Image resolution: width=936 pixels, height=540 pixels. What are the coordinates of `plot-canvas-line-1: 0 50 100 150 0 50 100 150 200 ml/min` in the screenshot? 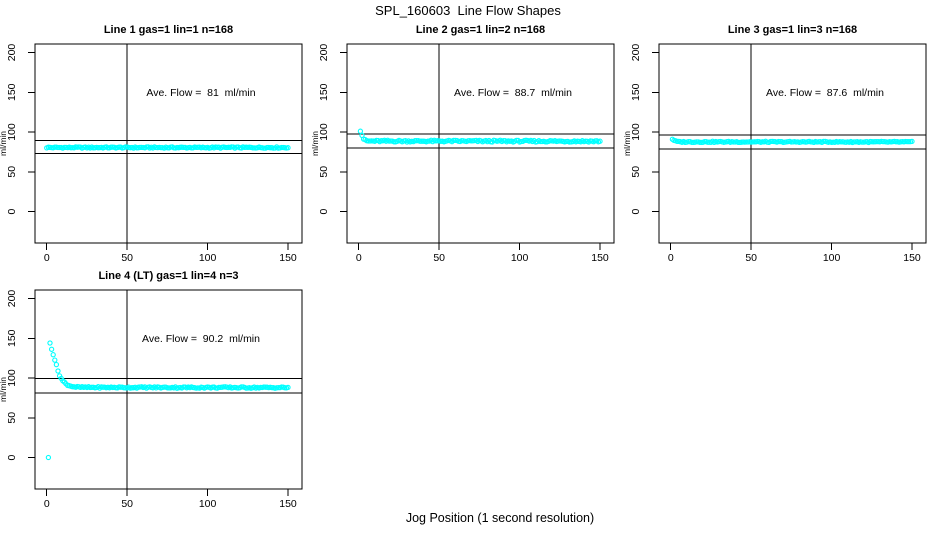 It's located at (151, 153).